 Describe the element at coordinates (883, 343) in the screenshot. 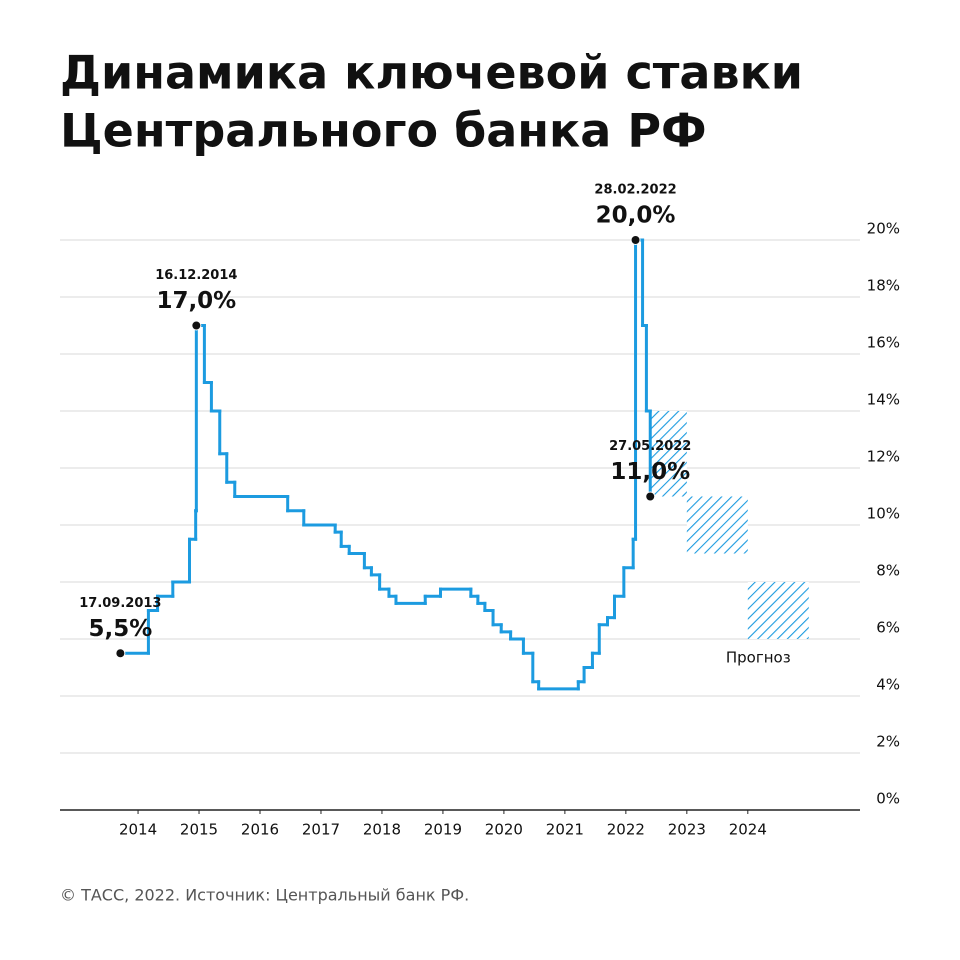

I see `y-tick-label: 16%` at that location.